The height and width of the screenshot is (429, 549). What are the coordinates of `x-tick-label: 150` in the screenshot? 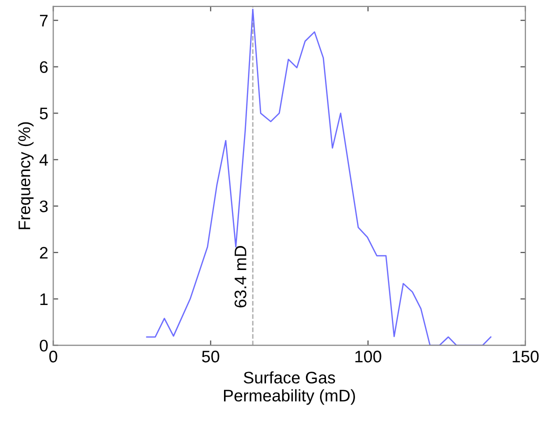 It's located at (525, 356).